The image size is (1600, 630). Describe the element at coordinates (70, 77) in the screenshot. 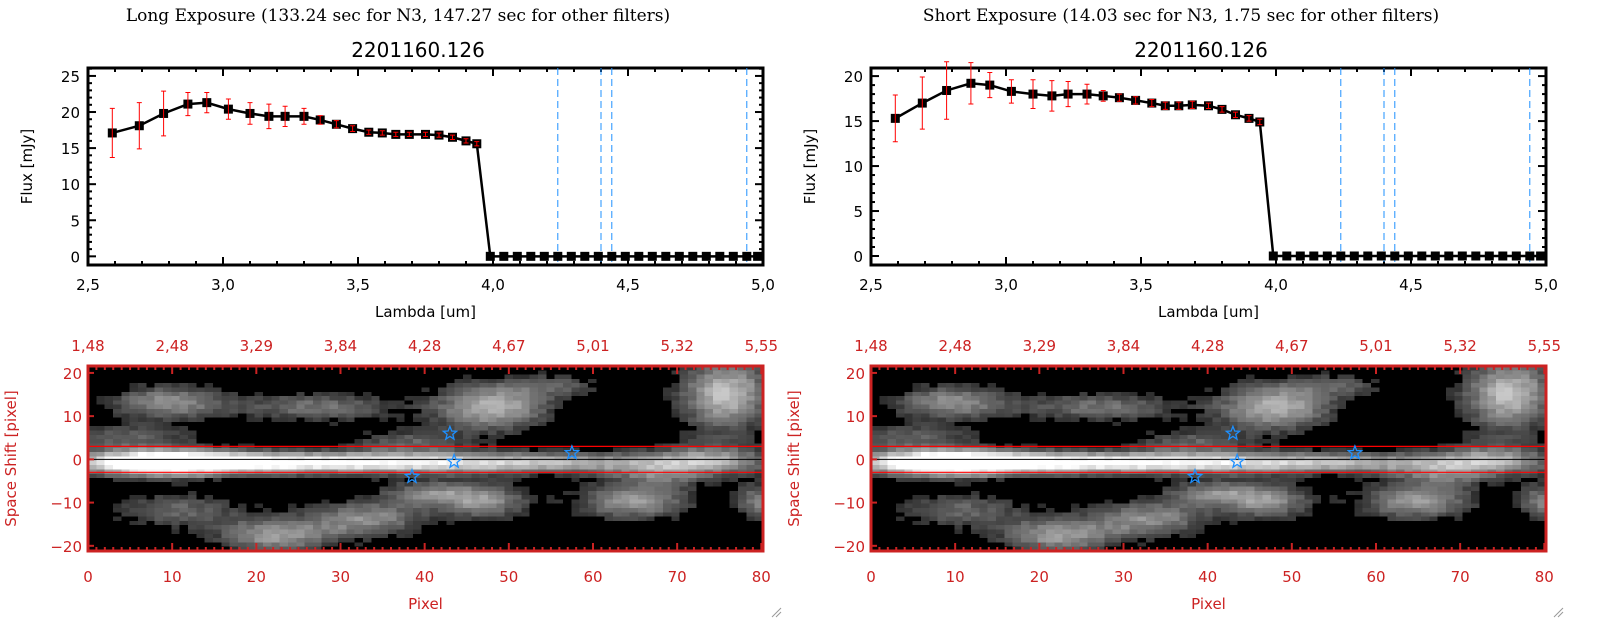

I see `y-tick-label: 25` at that location.